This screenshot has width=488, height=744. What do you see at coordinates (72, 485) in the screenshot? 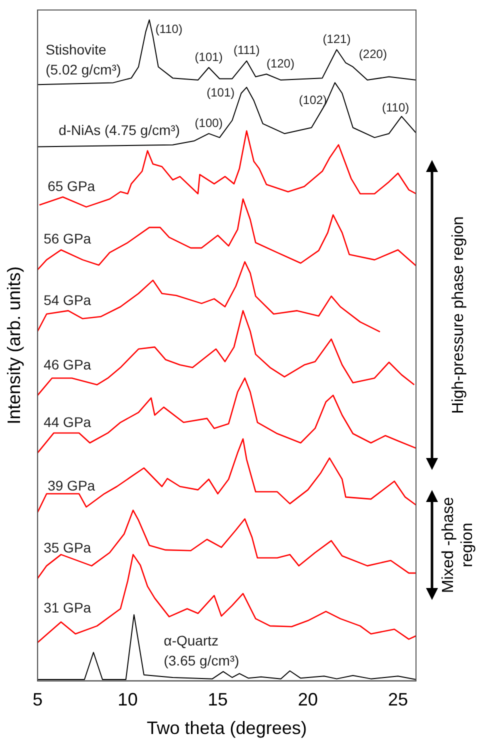
I see `series-label: 39 GPa` at bounding box center [72, 485].